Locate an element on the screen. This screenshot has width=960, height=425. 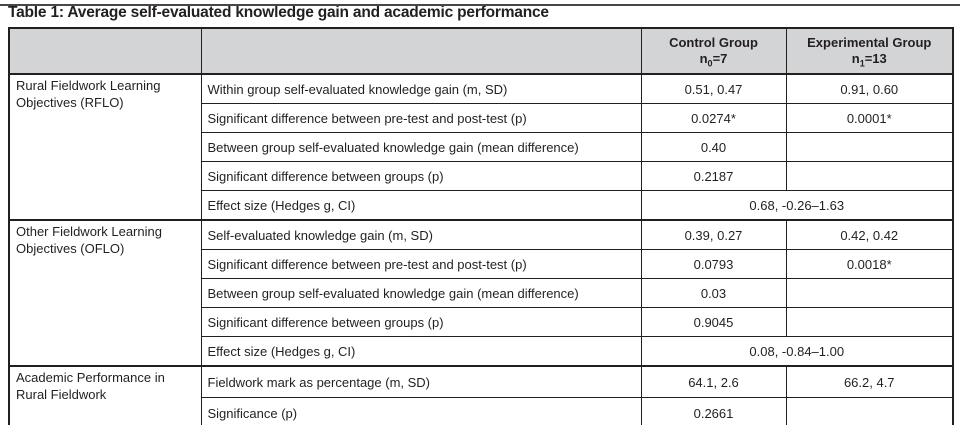
header-cell-empty-measure is located at coordinates (421, 51).